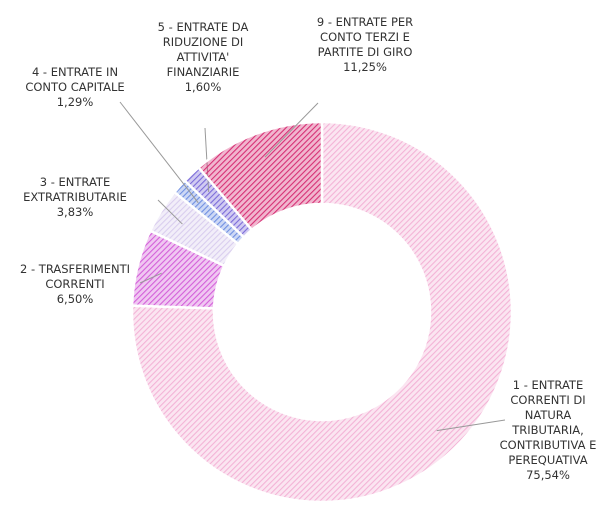 The image size is (603, 531). What do you see at coordinates (75, 79) in the screenshot?
I see `category-name: 4 - ENTRATE IN CONTO CAPITALE` at bounding box center [75, 79].